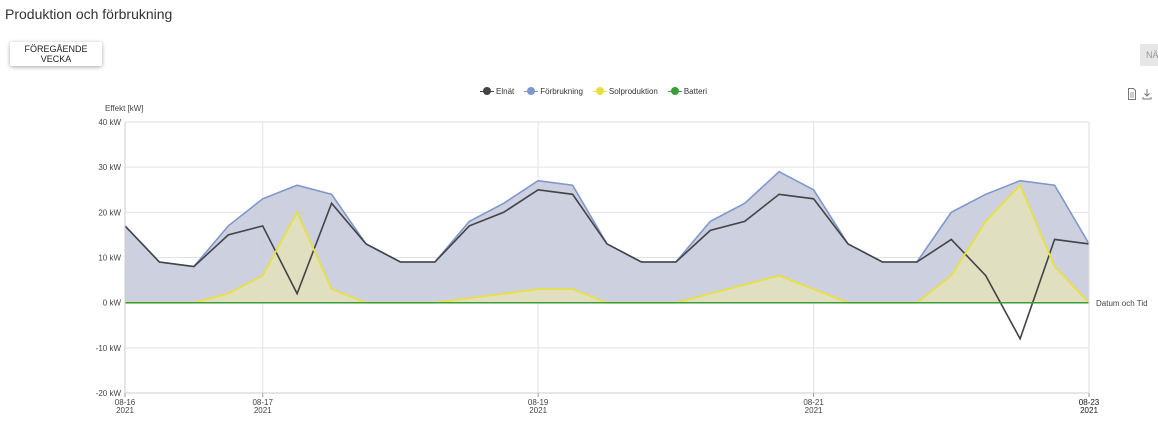 Image resolution: width=1158 pixels, height=428 pixels. What do you see at coordinates (561, 91) in the screenshot?
I see `legend-label-forbrukning: Förbrukning` at bounding box center [561, 91].